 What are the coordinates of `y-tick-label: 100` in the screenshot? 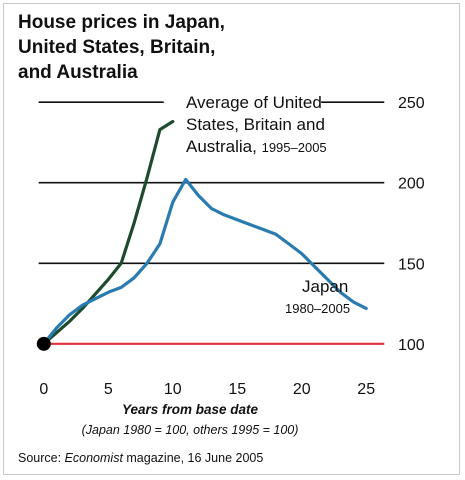 It's located at (411, 345).